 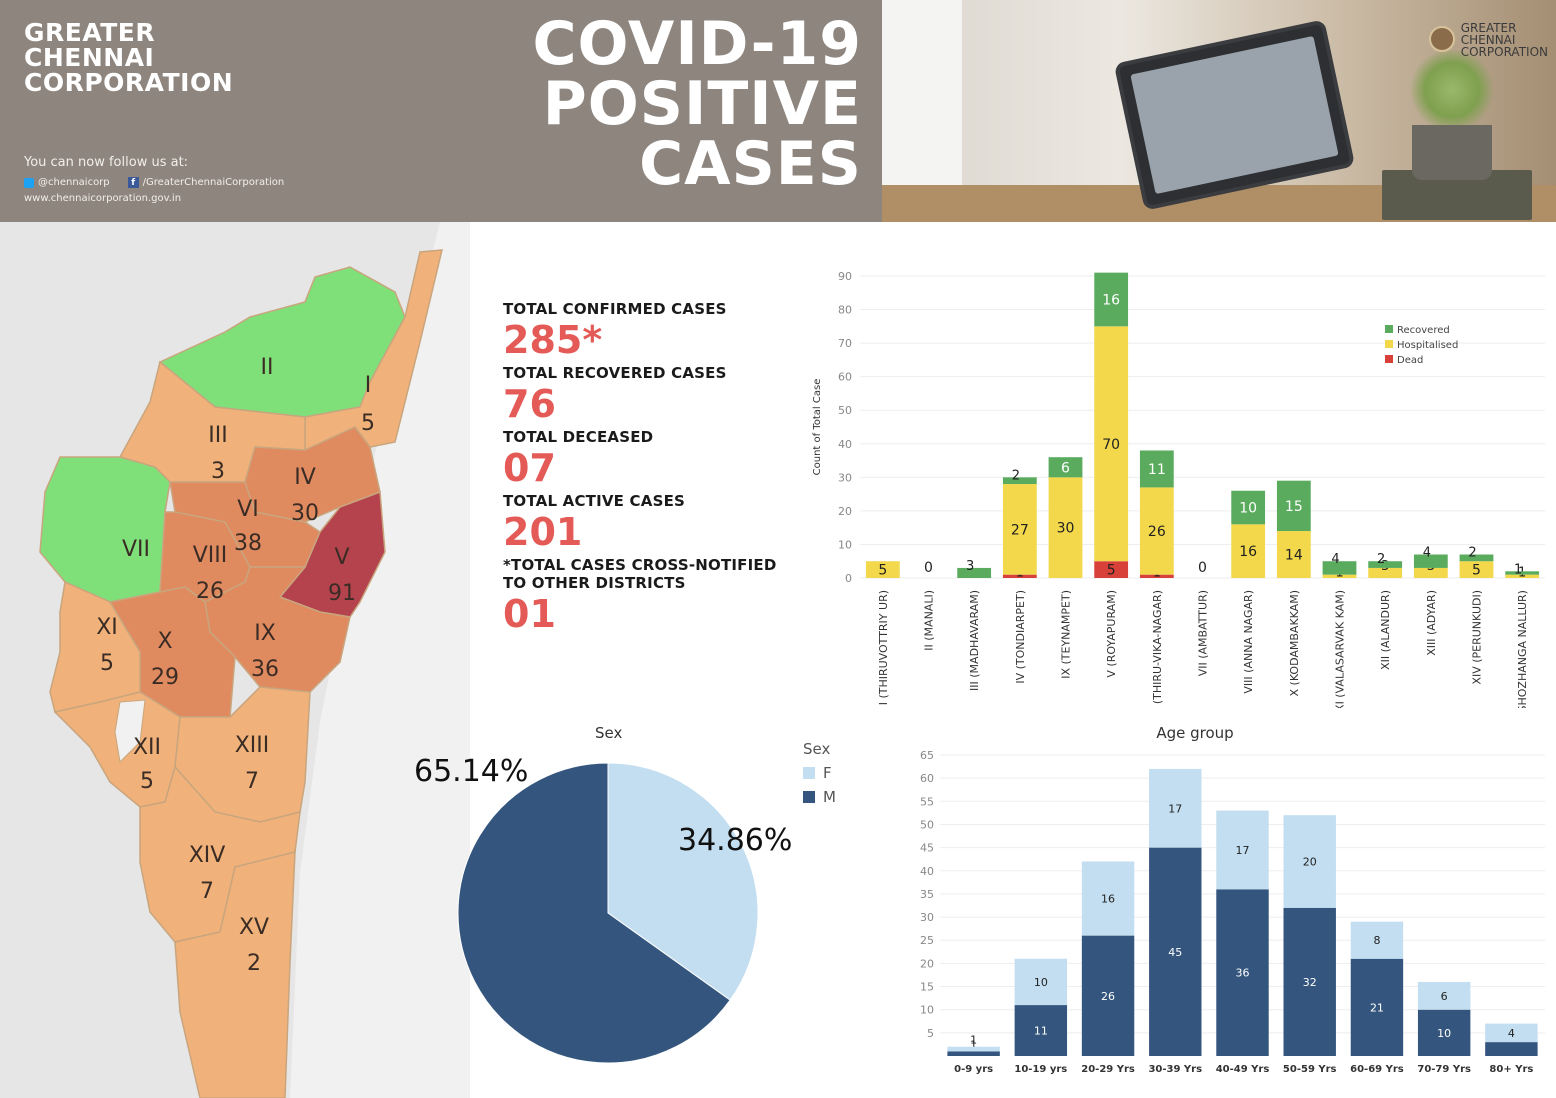 What do you see at coordinates (218, 471) in the screenshot?
I see `zone-count-III: 3` at bounding box center [218, 471].